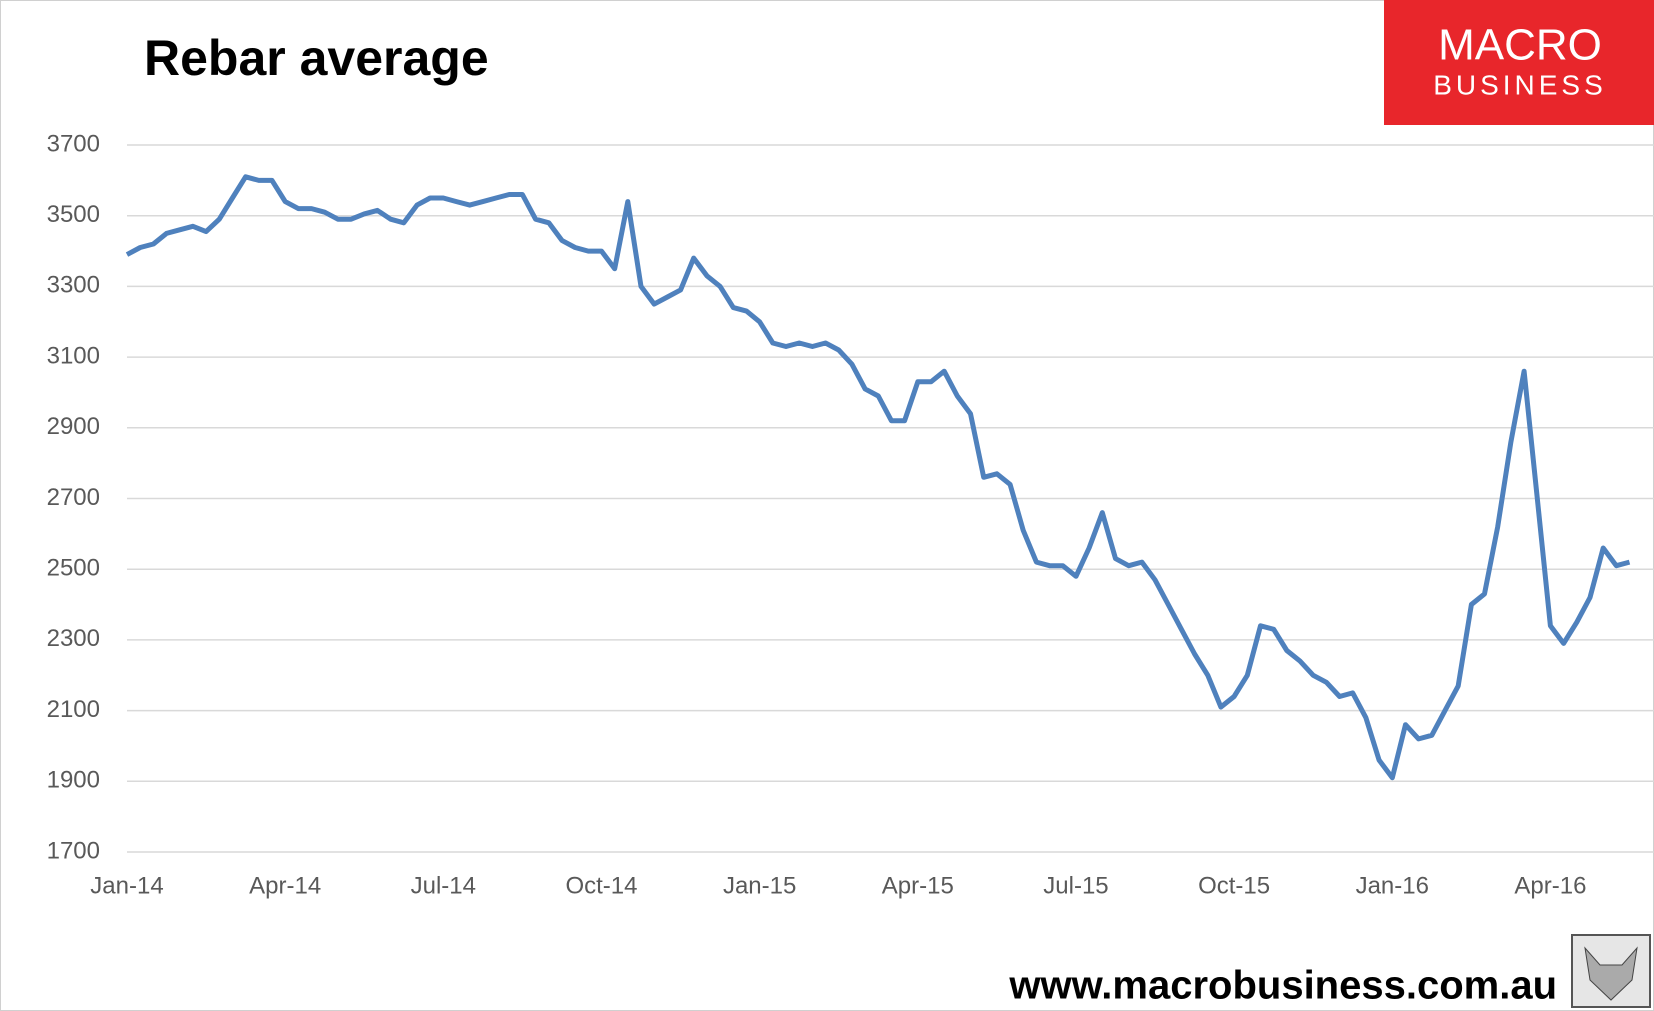 The height and width of the screenshot is (1011, 1654). Describe the element at coordinates (759, 885) in the screenshot. I see `x-tick-label: Jan-15` at that location.